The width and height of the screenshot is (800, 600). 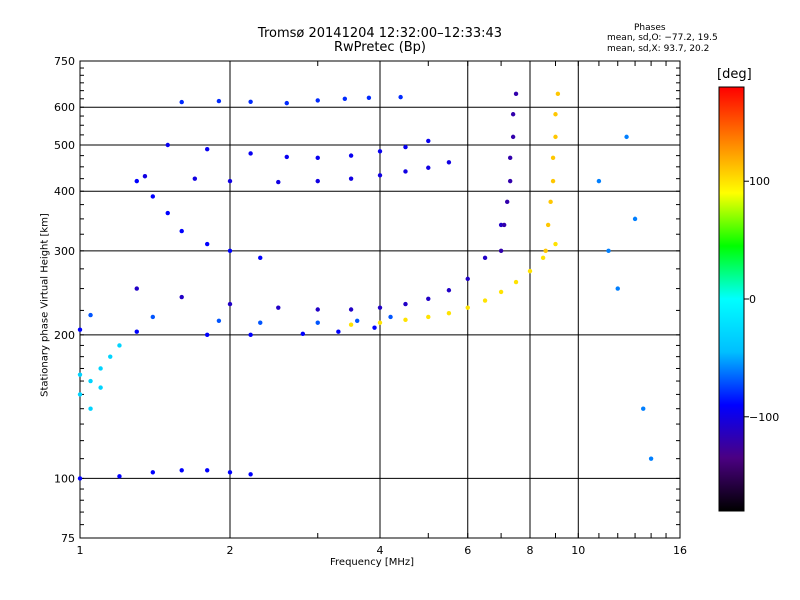 What do you see at coordinates (64, 191) in the screenshot?
I see `y-tick-label: 400` at bounding box center [64, 191].